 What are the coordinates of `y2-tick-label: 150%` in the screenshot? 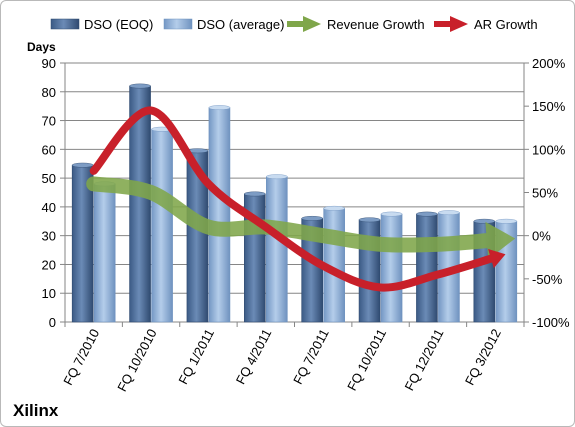 It's located at (549, 106).